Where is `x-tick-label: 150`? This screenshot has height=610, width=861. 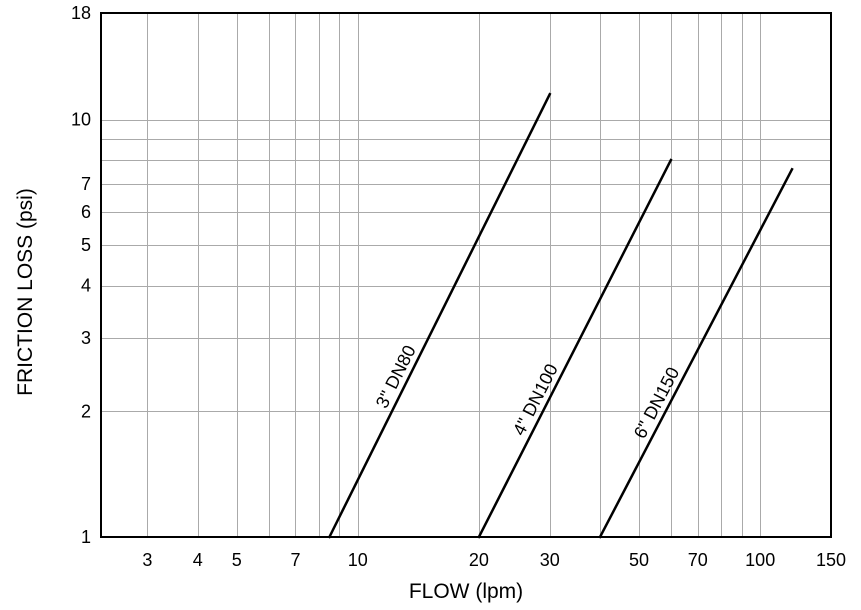
x-tick-label: 150 is located at coordinates (831, 560).